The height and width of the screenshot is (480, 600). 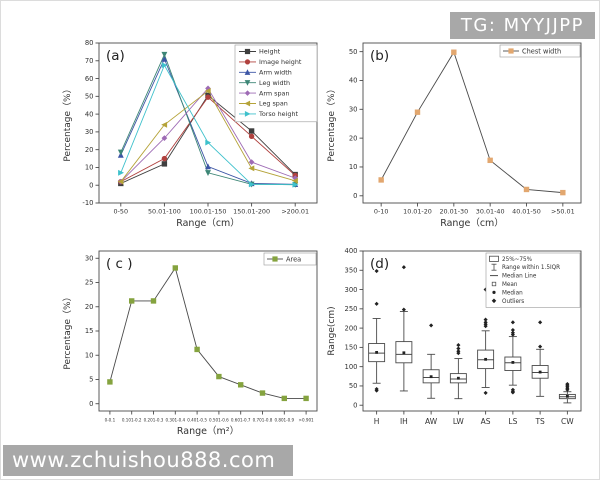 I want to click on legend-label: Arm span, so click(x=274, y=93).